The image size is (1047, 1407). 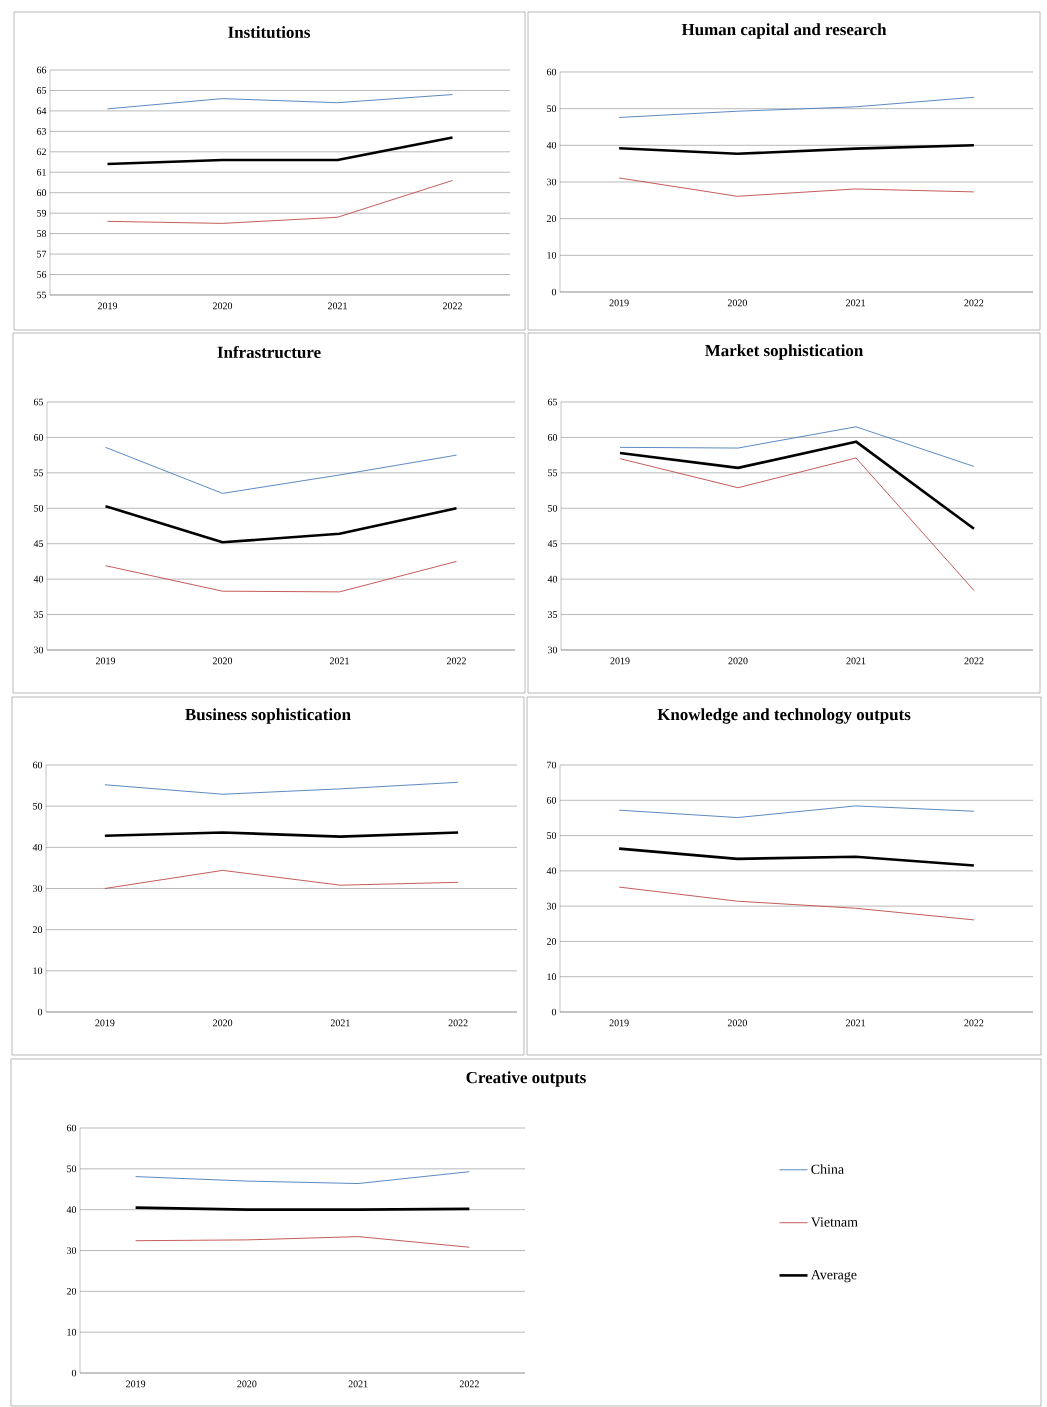 What do you see at coordinates (41, 111) in the screenshot?
I see `y-tick-label: 64` at bounding box center [41, 111].